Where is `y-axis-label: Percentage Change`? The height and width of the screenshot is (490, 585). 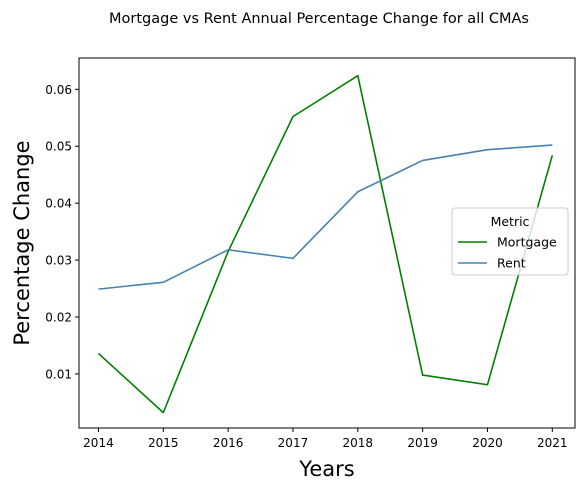 y-axis-label: Percentage Change is located at coordinates (22, 242).